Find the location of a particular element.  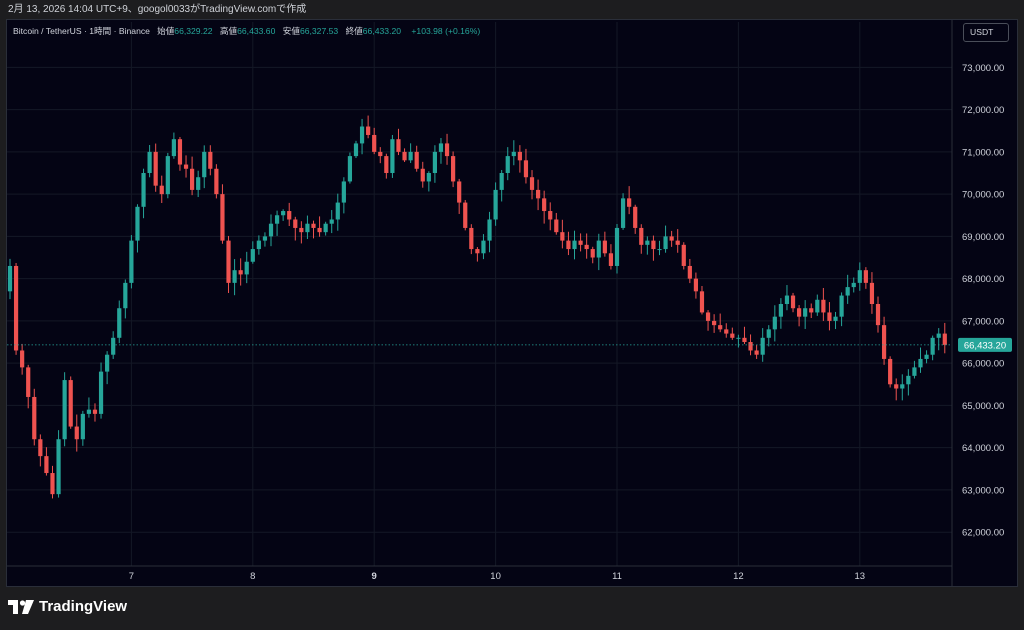

currency-button: USDT is located at coordinates (986, 32).